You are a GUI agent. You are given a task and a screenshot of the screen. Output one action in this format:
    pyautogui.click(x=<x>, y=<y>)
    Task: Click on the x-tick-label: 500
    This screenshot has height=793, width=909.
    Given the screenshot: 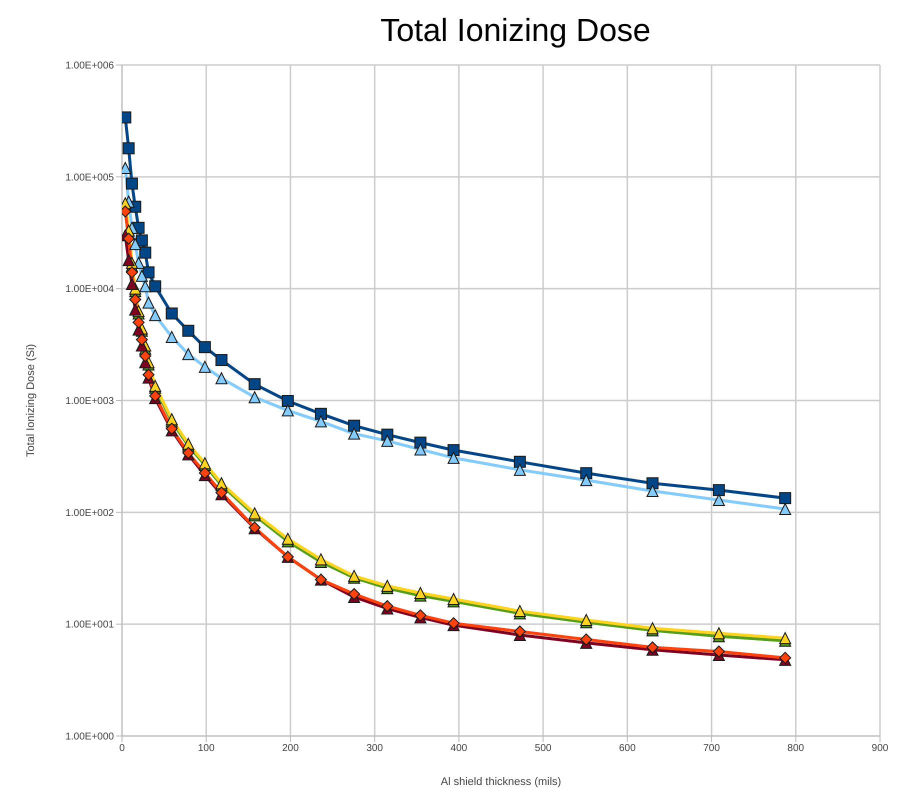 What is the action you would take?
    pyautogui.click(x=543, y=748)
    